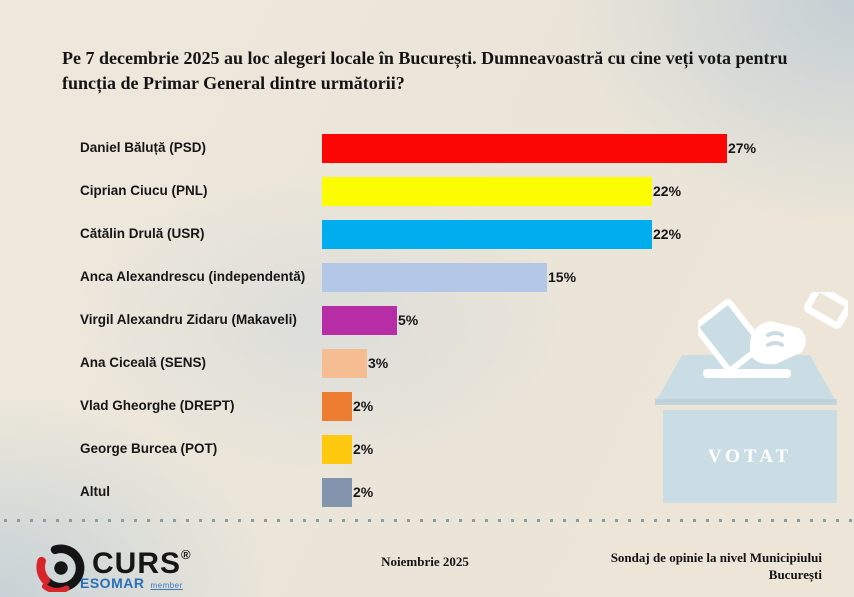 This screenshot has height=597, width=854. I want to click on bar-row: Vlad Gheorghe (DREPT) 2%, so click(427, 406).